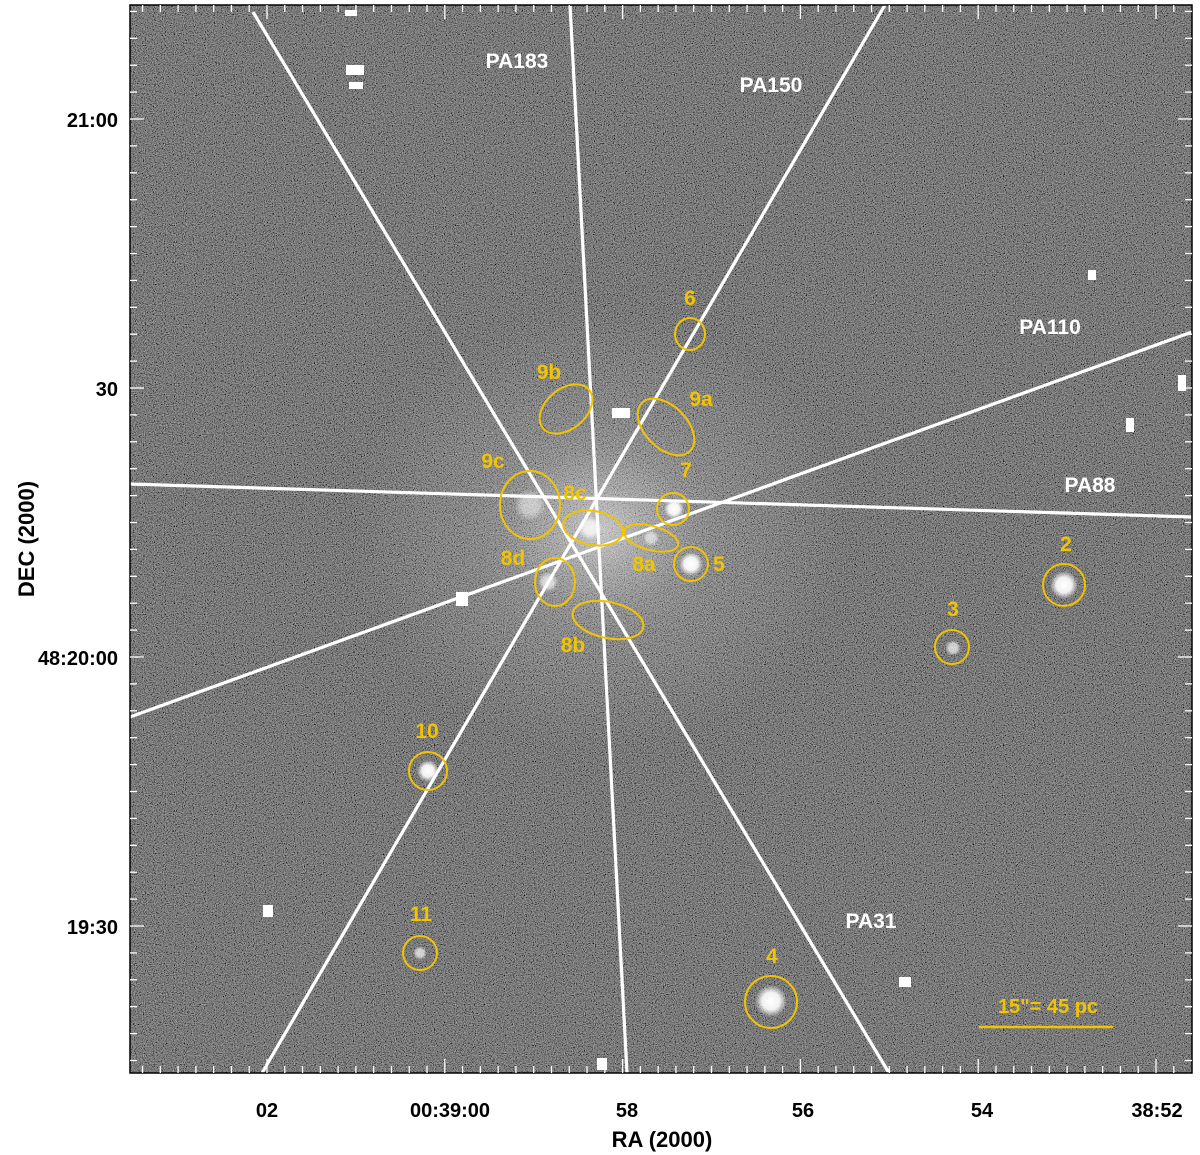 The width and height of the screenshot is (1200, 1155). Describe the element at coordinates (426, 731) in the screenshot. I see `source-label: 10` at that location.